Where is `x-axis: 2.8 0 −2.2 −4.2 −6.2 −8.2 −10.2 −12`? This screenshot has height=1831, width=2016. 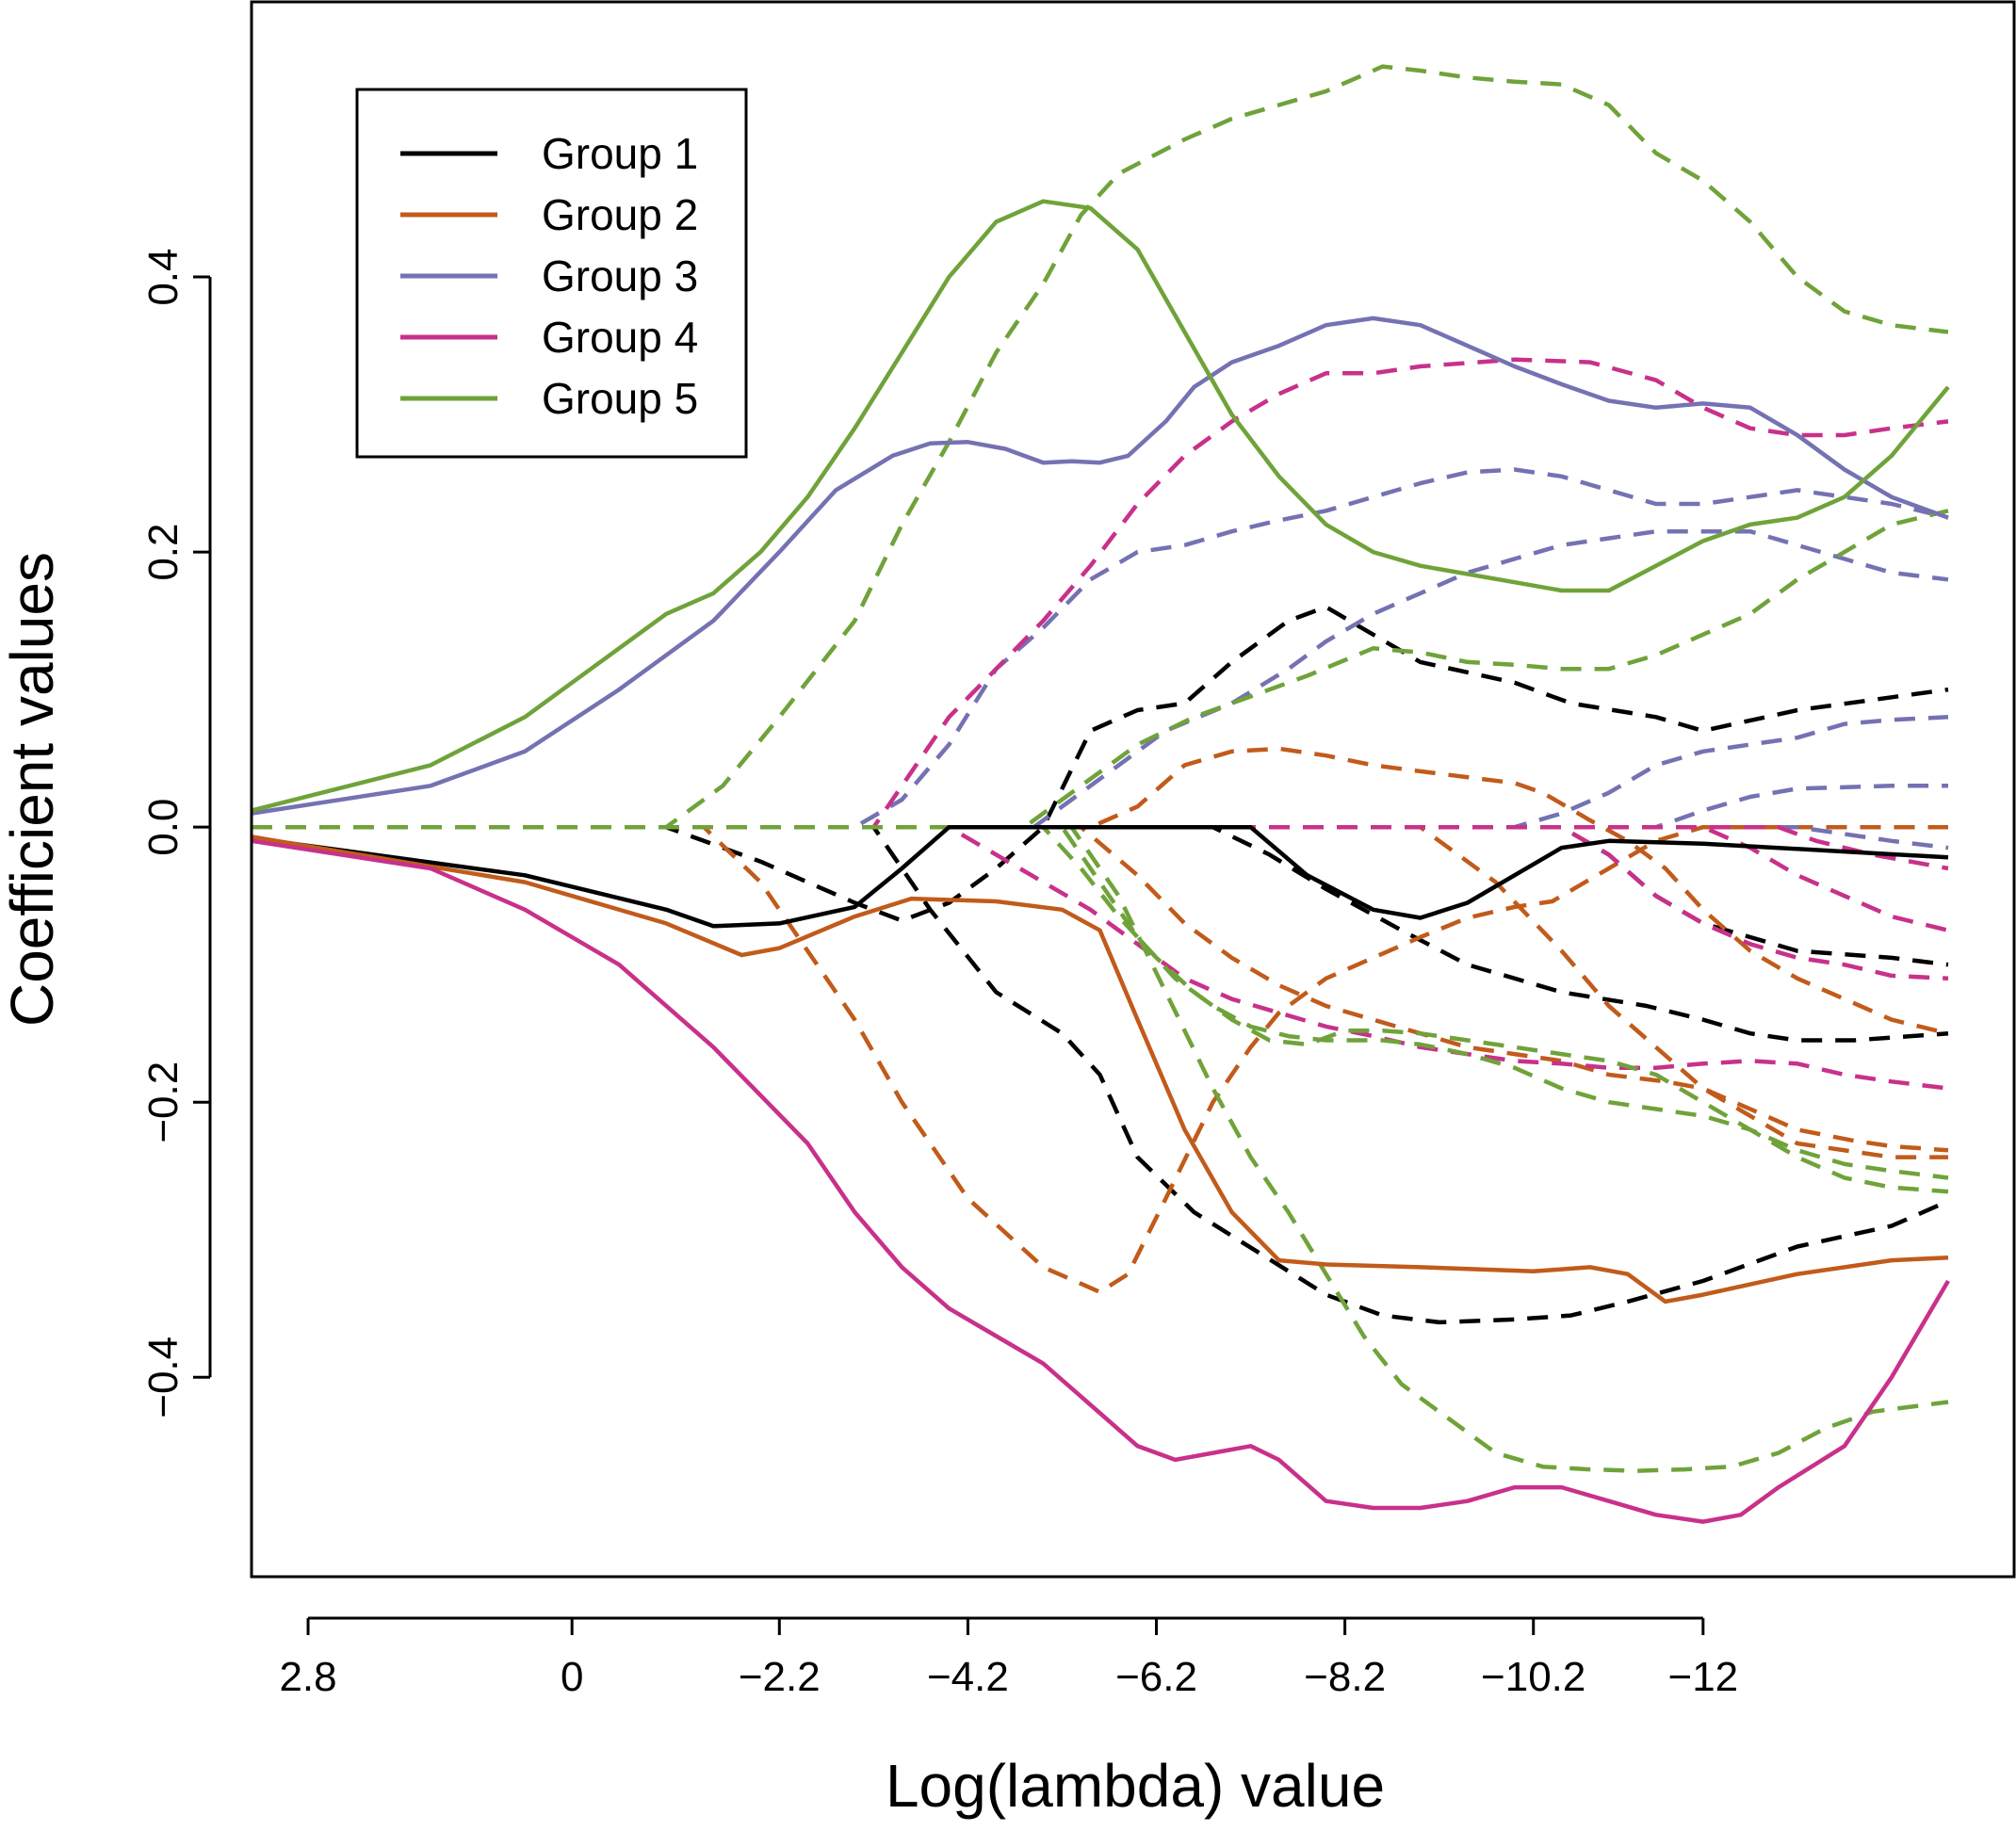
x-axis: 2.8 0 −2.2 −4.2 −6.2 −8.2 −10.2 −12 is located at coordinates (1009, 1658).